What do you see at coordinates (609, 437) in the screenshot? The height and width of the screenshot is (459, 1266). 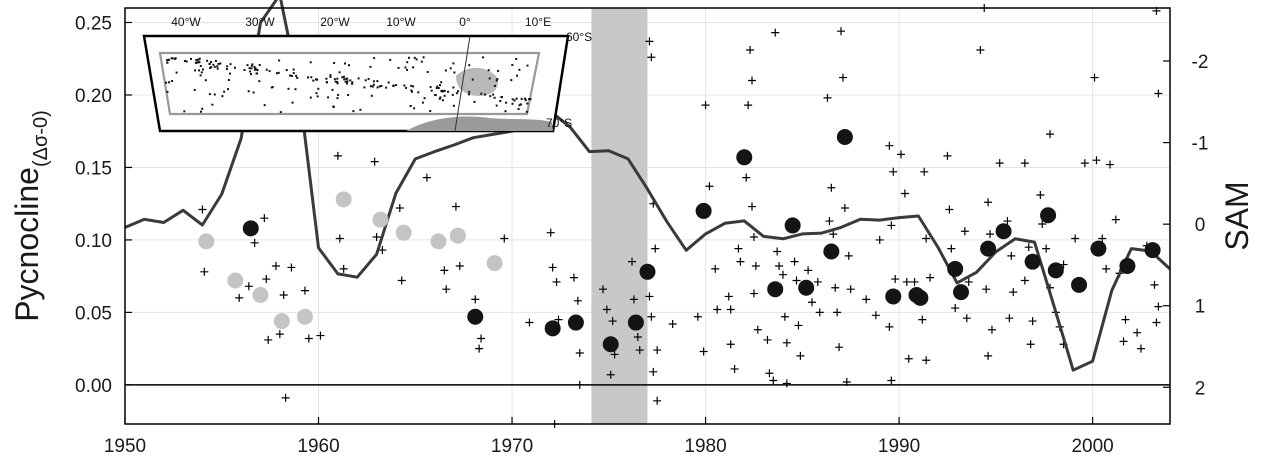 I see `x-axis-ticks: 1950 1960 1970 1980 1990 2000` at bounding box center [609, 437].